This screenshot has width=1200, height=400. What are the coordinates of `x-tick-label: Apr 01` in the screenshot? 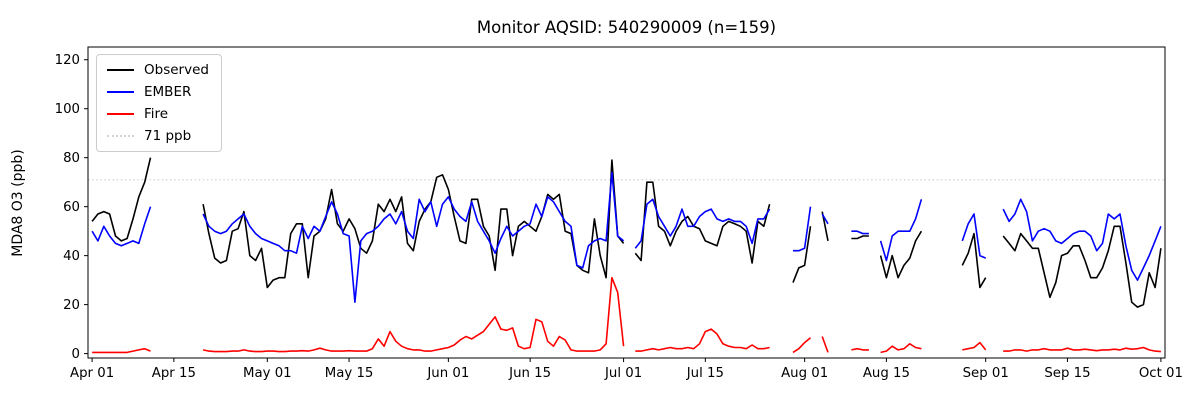 It's located at (92, 373).